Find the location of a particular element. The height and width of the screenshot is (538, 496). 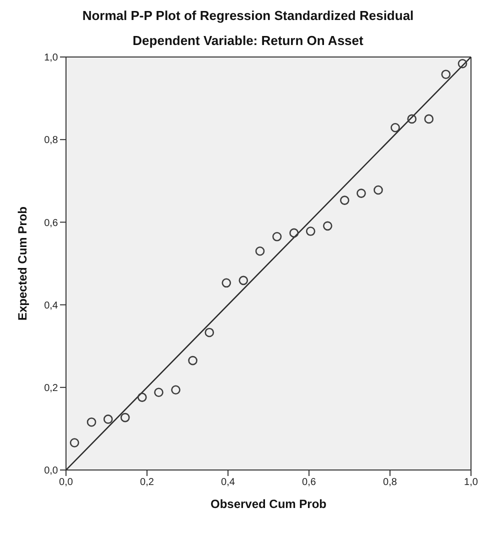

y-tick-label: 0,6 is located at coordinates (51, 223).